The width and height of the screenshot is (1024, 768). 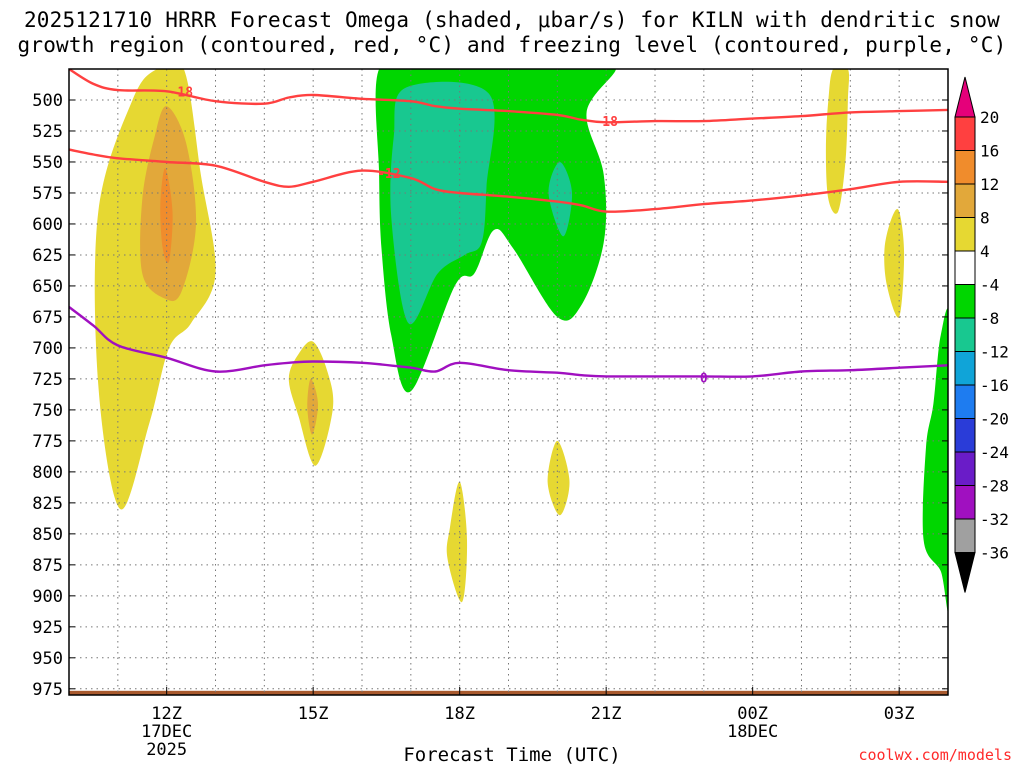 What do you see at coordinates (47, 442) in the screenshot?
I see `y-tick-label-775: 775` at bounding box center [47, 442].